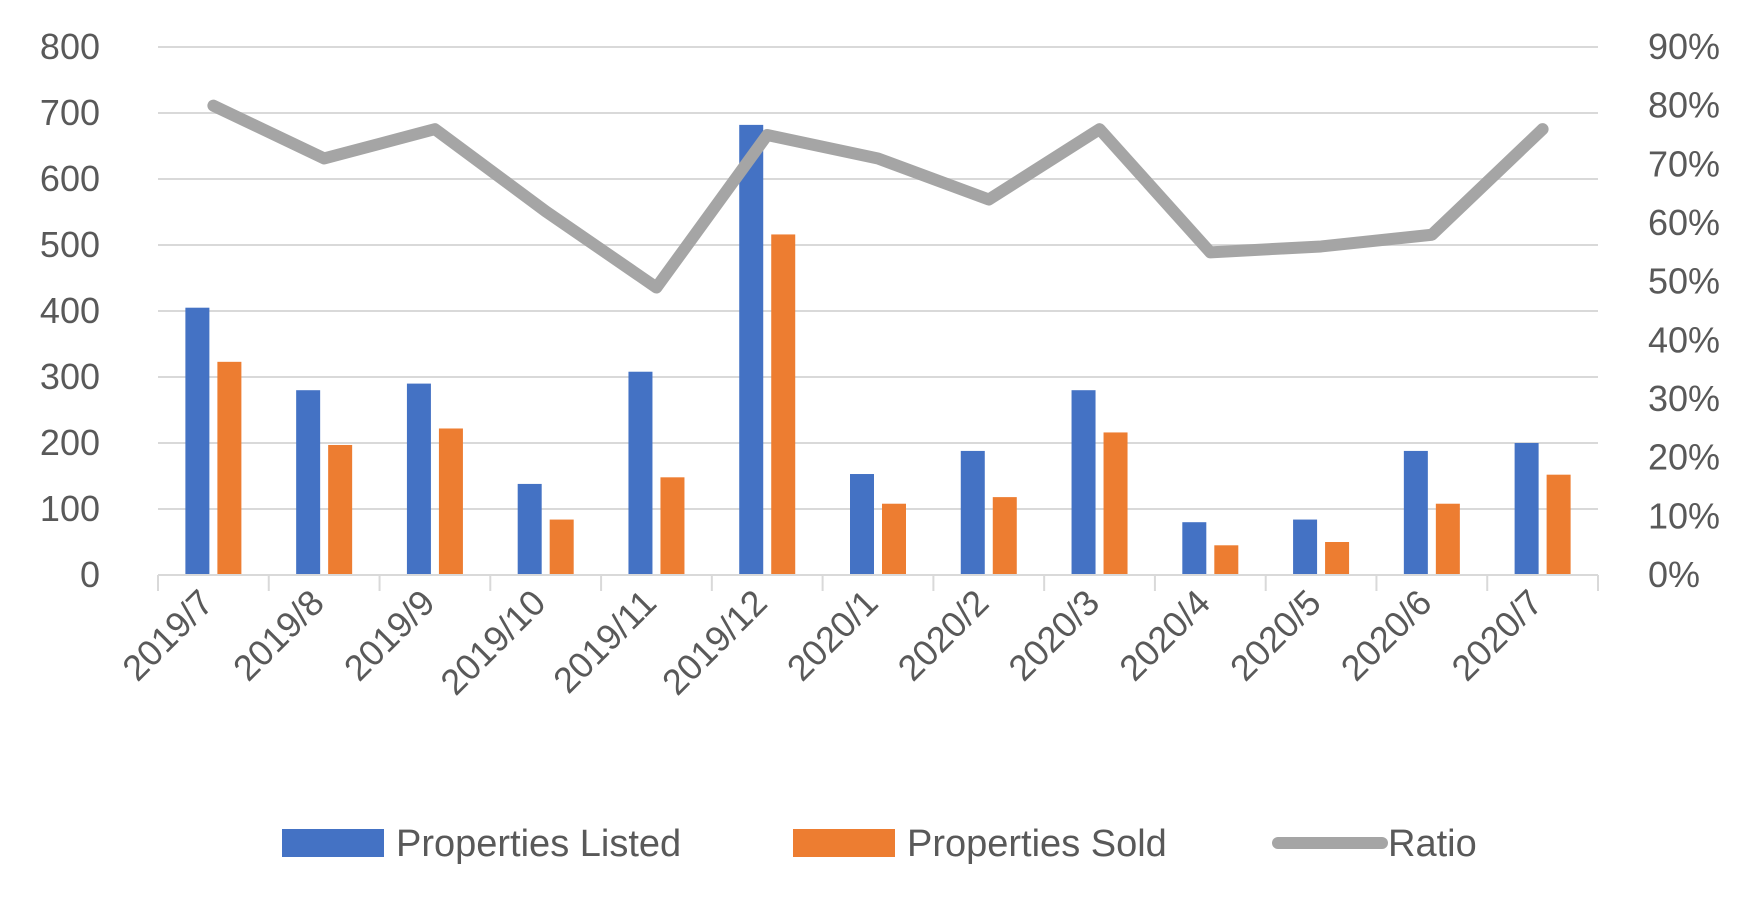 The image size is (1738, 920). I want to click on legend-properties-listed-label: Properties Listed, so click(538, 844).